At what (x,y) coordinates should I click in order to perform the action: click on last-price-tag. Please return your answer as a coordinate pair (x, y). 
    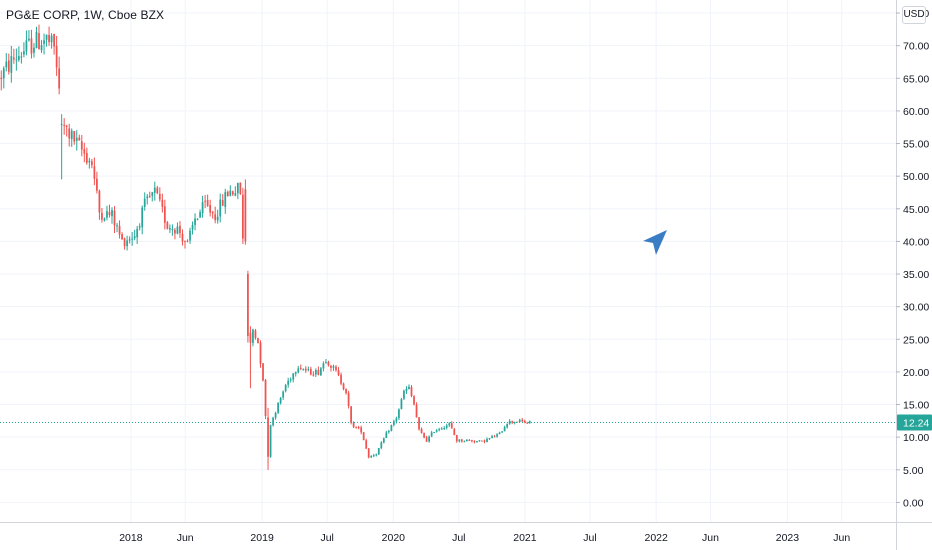
    Looking at the image, I should click on (914, 422).